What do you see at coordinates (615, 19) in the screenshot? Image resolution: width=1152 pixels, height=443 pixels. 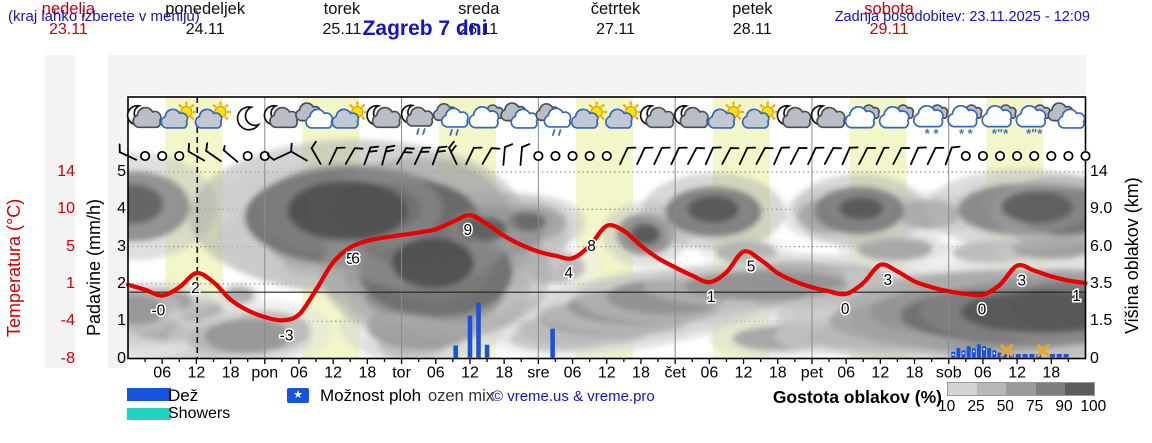 I see `day-header-četrtek: četrtek 27.11` at bounding box center [615, 19].